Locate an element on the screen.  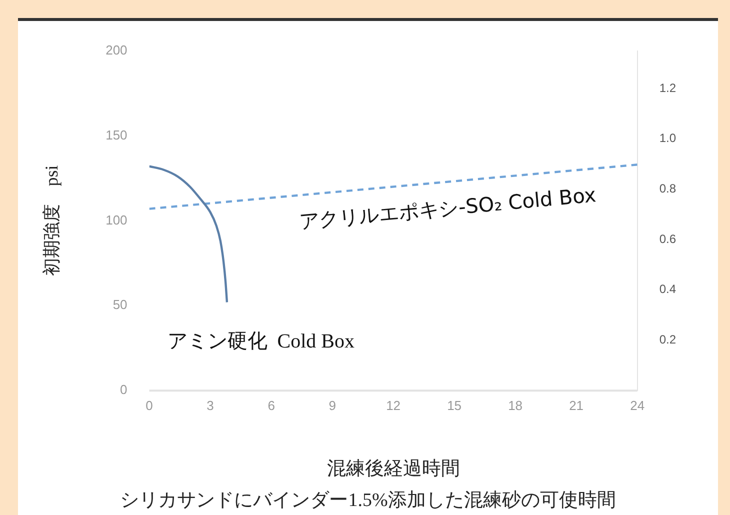
y-tick-label: 150 is located at coordinates (117, 134).